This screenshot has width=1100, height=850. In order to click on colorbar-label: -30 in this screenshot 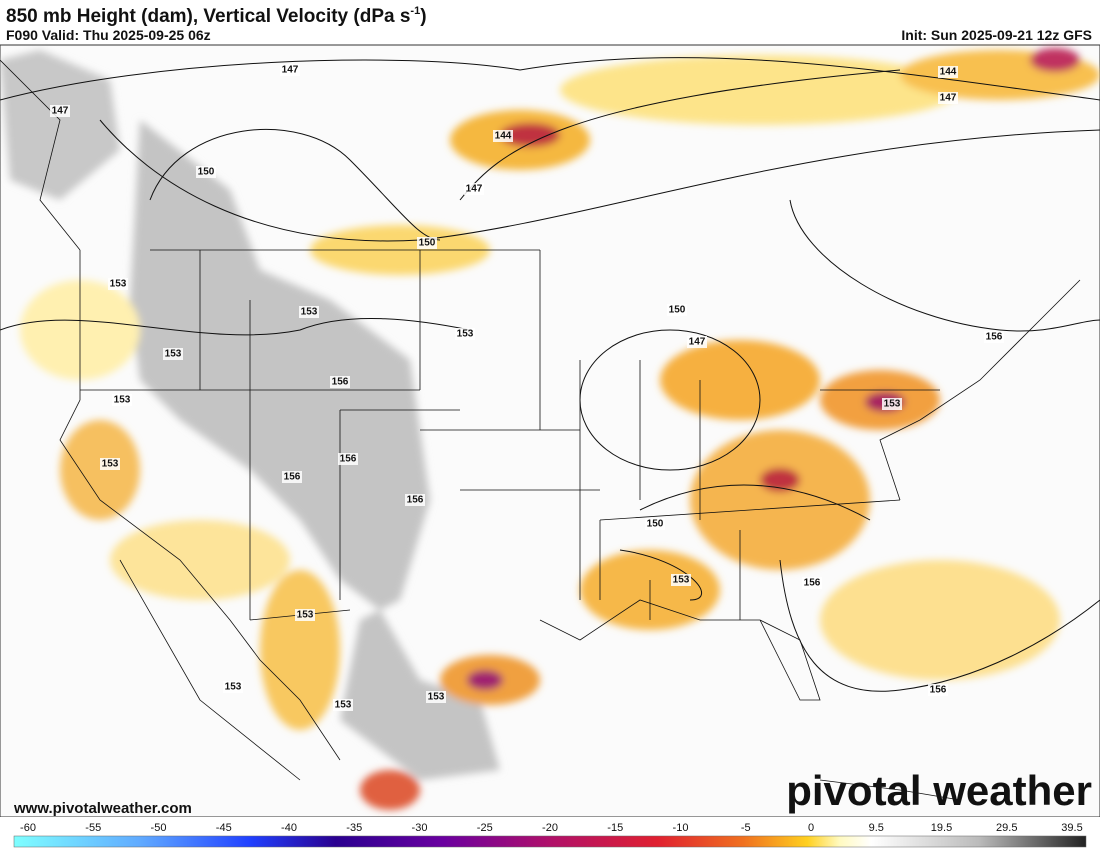, I will do `click(420, 828)`.